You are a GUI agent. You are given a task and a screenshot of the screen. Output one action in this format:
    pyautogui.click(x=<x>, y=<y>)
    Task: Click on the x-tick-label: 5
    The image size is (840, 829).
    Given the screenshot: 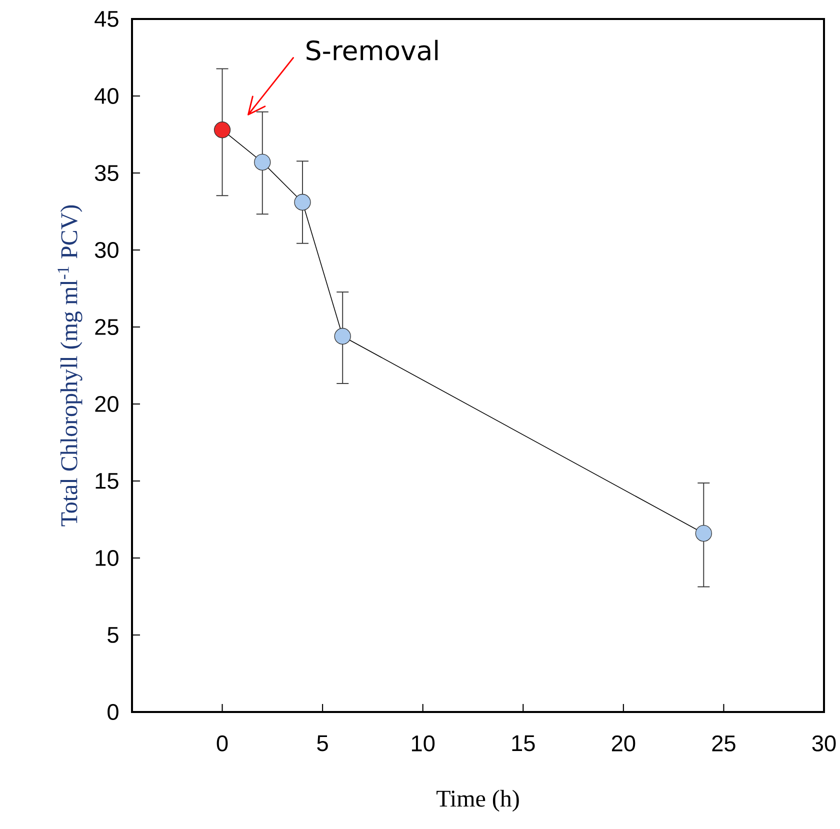 What is the action you would take?
    pyautogui.click(x=322, y=743)
    